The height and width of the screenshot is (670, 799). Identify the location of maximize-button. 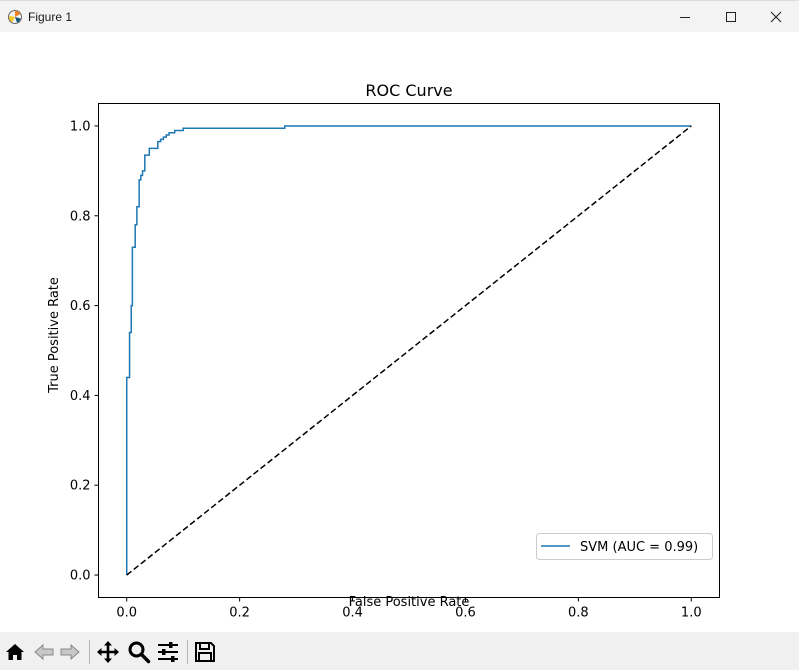
(731, 17).